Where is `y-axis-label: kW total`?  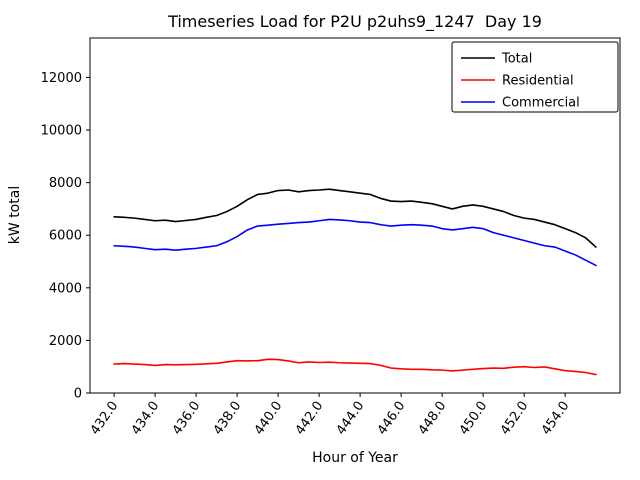
y-axis-label: kW total is located at coordinates (15, 215).